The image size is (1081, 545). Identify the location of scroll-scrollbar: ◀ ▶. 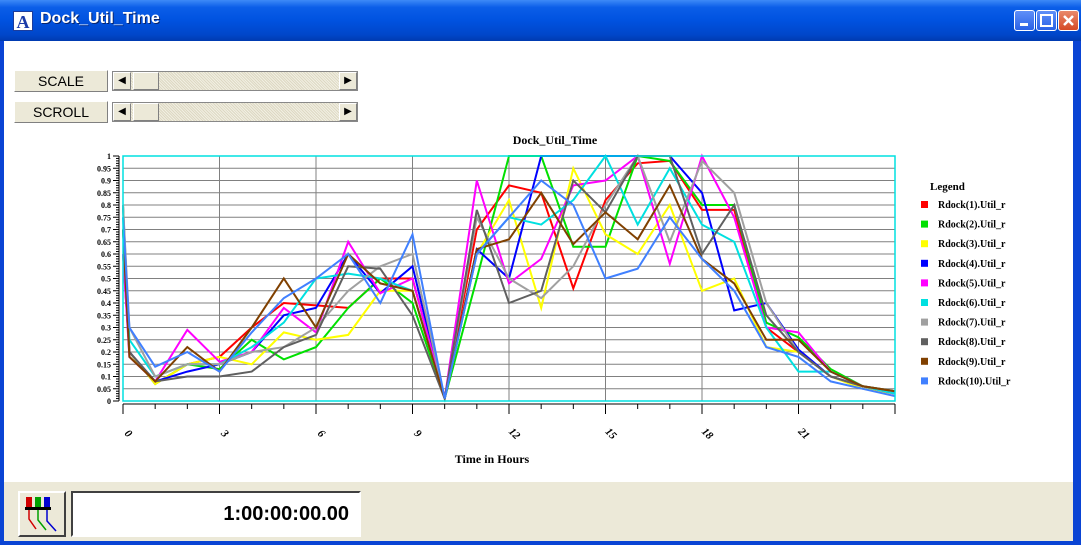
(235, 112).